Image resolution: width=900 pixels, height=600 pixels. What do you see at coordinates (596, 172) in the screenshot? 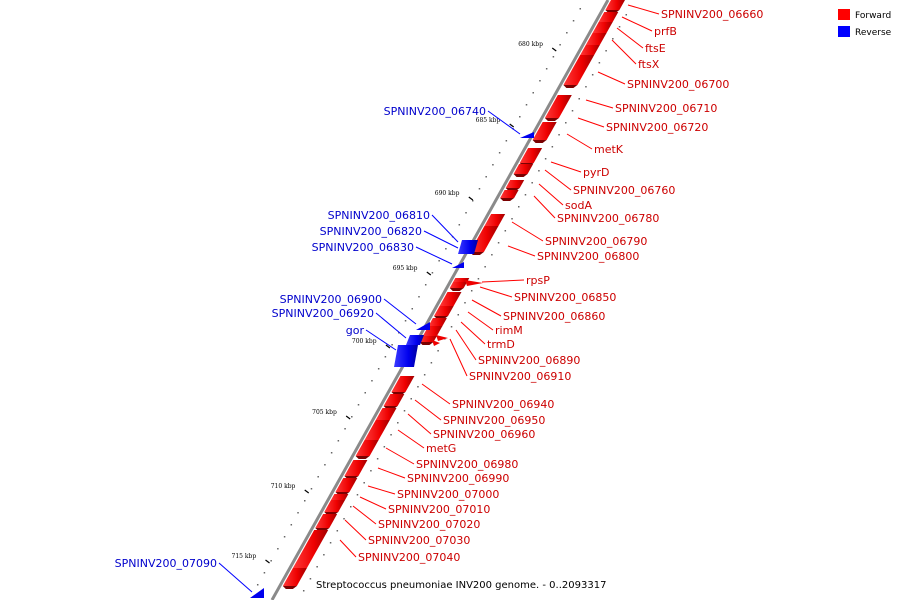
I see `forward-gene-label: pyrD` at bounding box center [596, 172].